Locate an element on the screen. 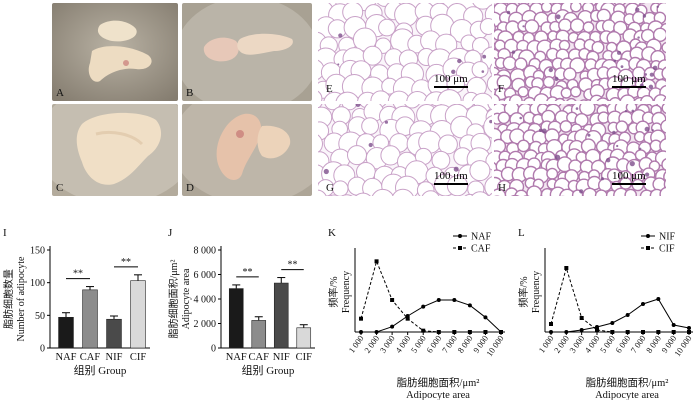  x-tick-label: 10 000 is located at coordinates (495, 345).